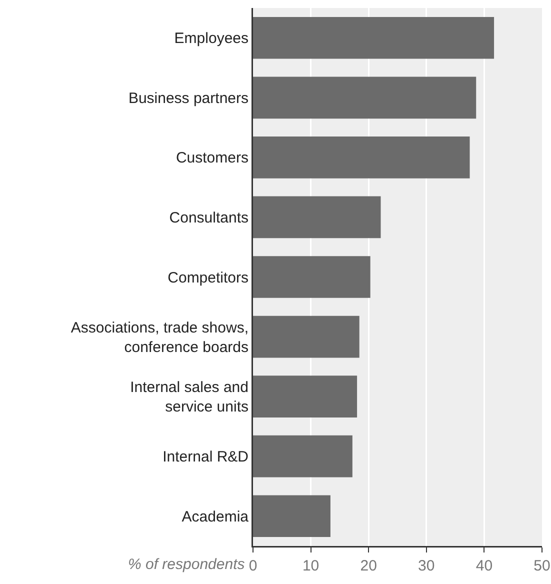  I want to click on y-tick-label: Competitors, so click(208, 277).